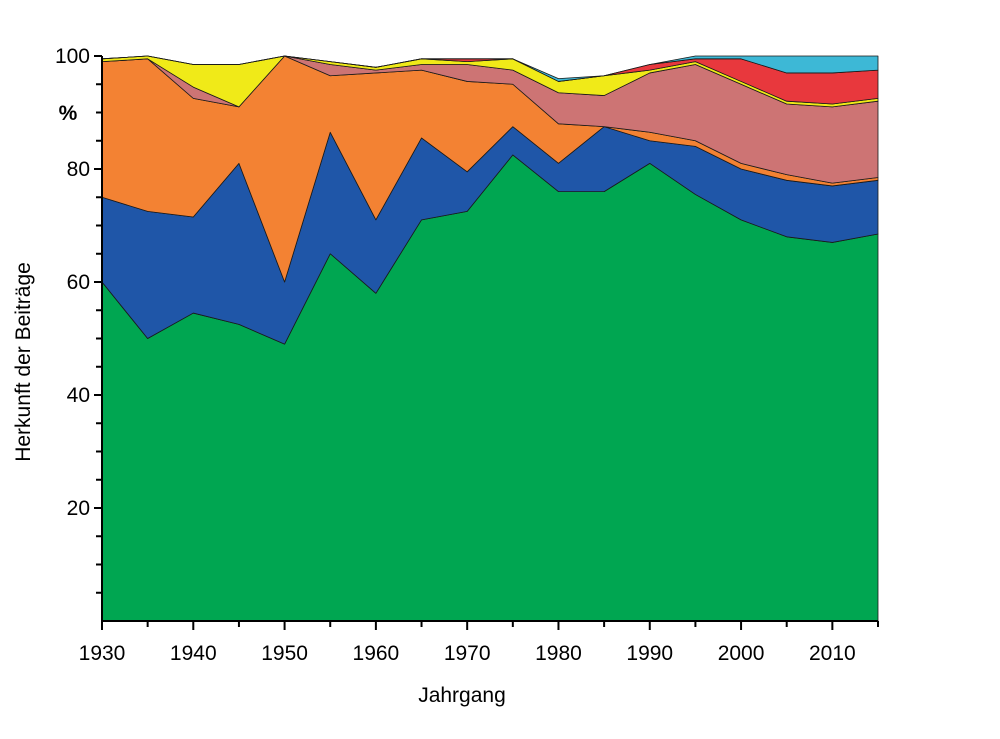  I want to click on x-tick-label: 1960, so click(376, 653).